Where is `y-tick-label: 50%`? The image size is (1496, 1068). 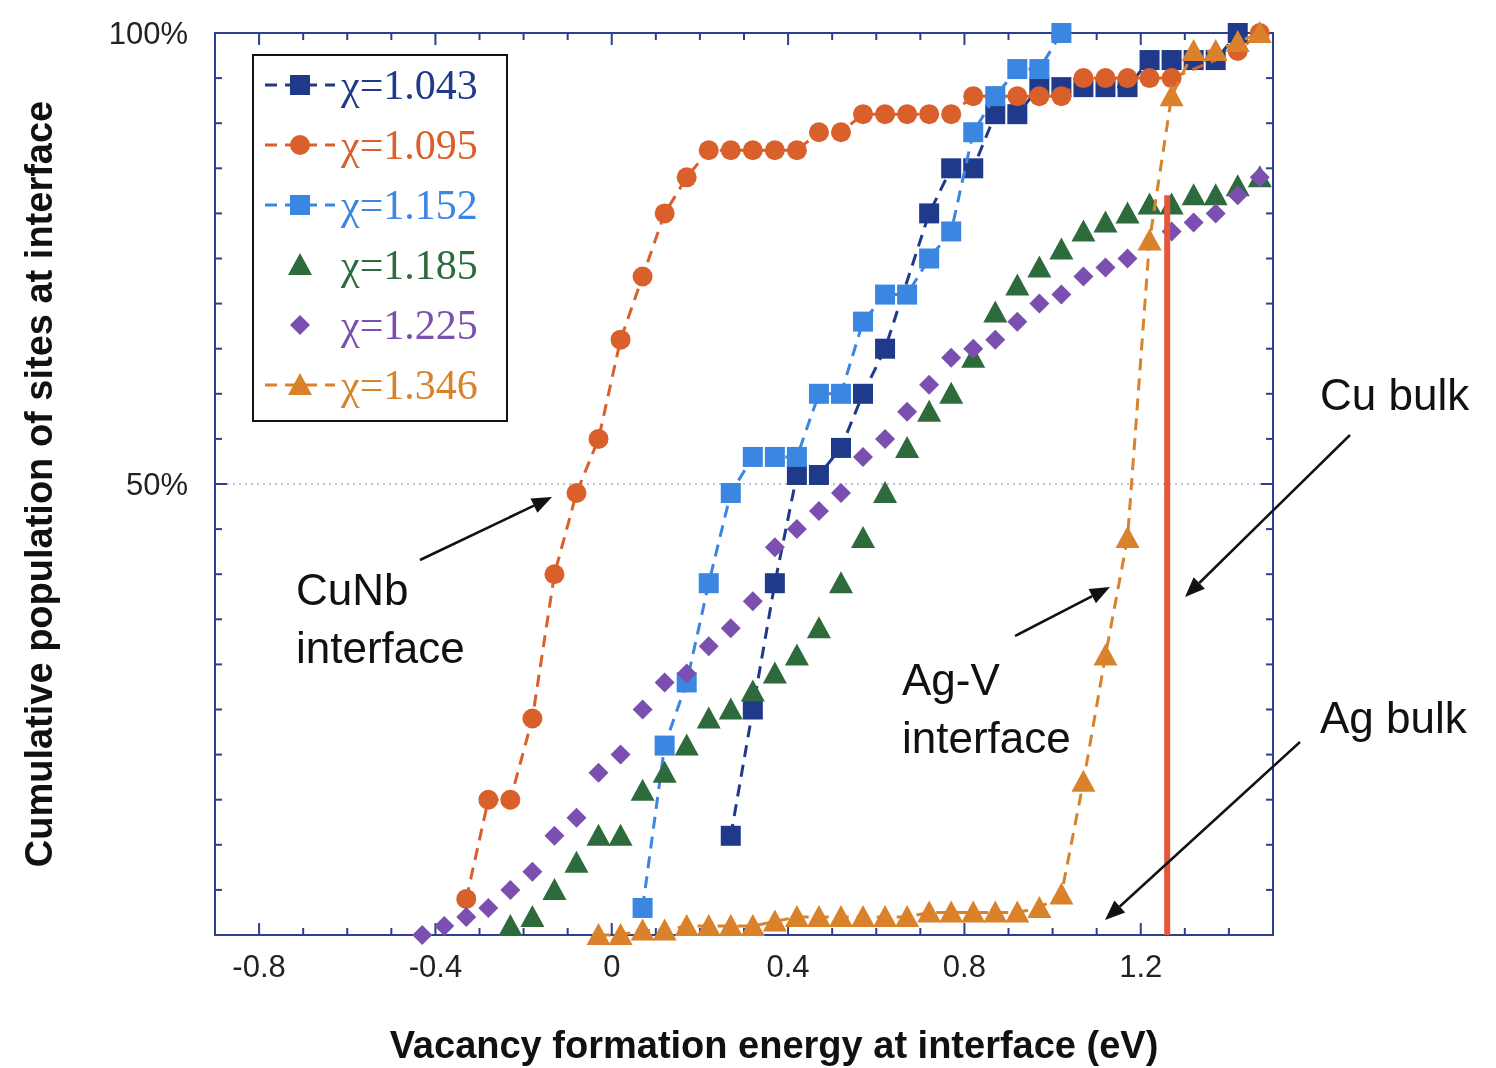
y-tick-label: 50% is located at coordinates (156, 484).